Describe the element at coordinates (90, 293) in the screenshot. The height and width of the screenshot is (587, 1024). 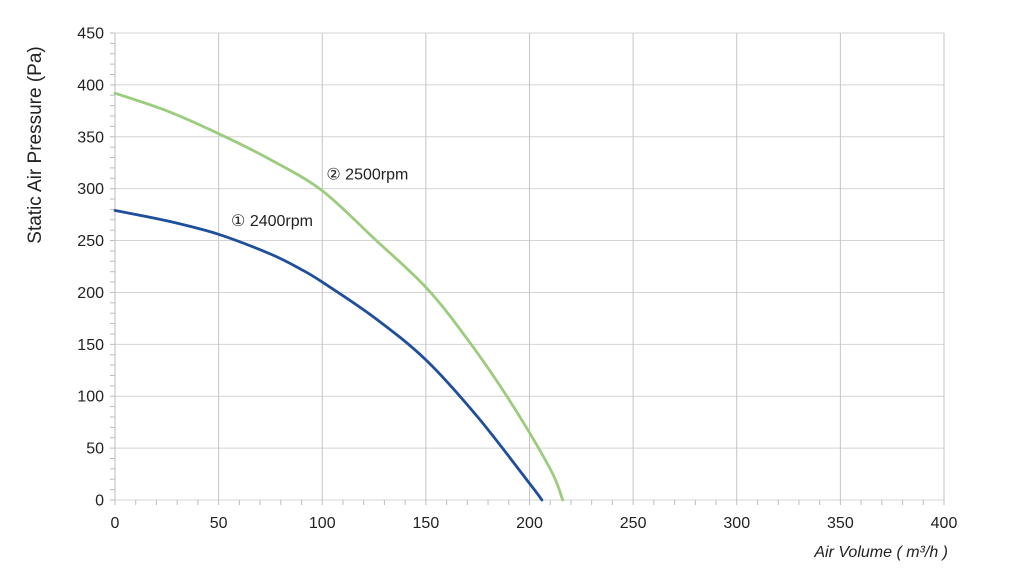
I see `y-tick-label: 200` at that location.